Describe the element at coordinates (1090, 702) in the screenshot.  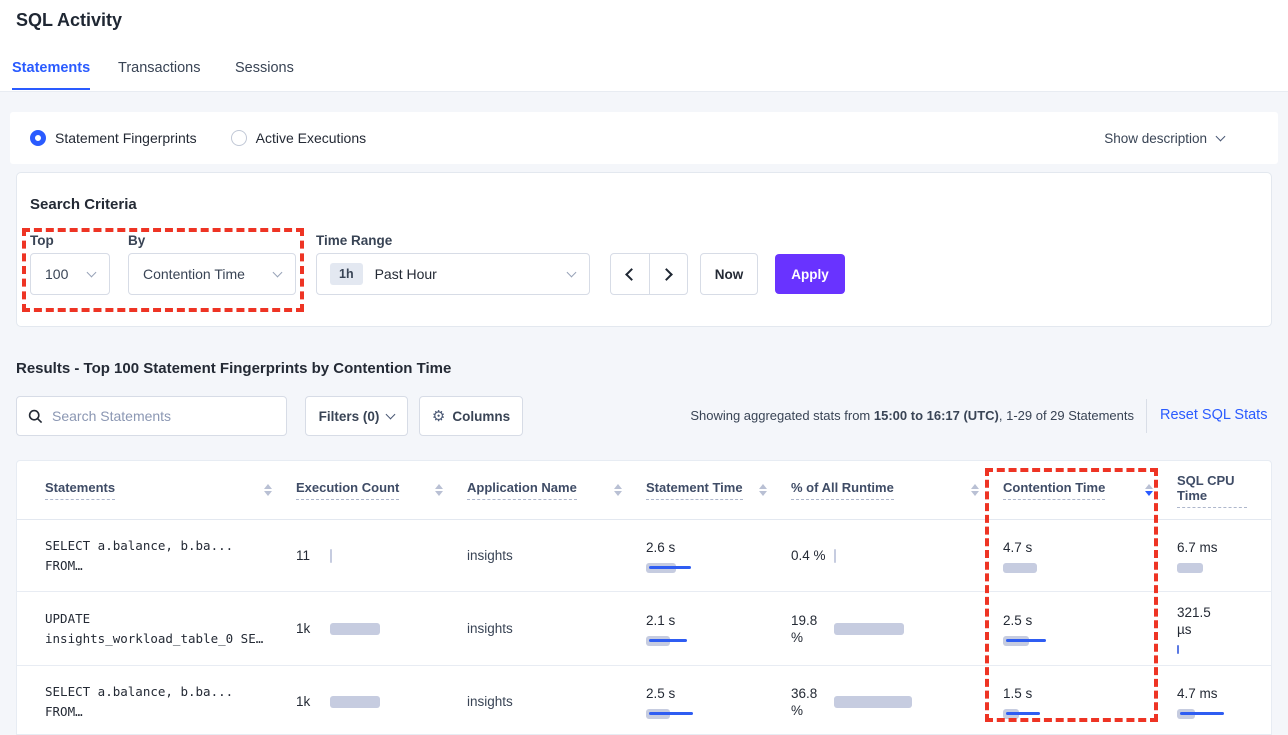
I see `contention-time-cell: 1.5 s` at that location.